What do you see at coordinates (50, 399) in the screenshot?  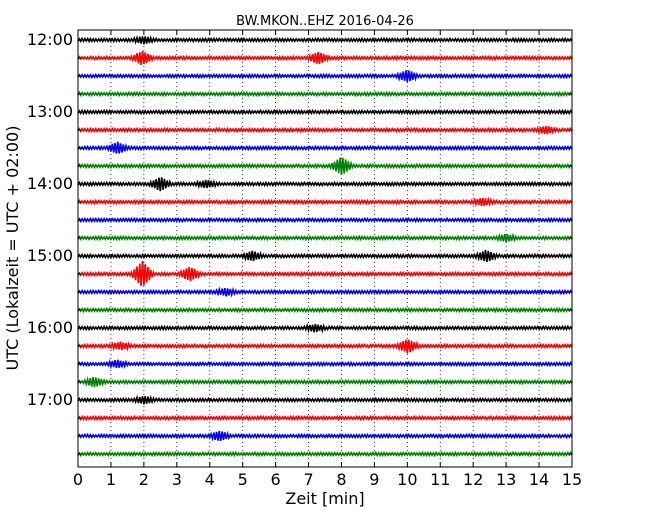 I see `y-tick-label: 17:00` at bounding box center [50, 399].